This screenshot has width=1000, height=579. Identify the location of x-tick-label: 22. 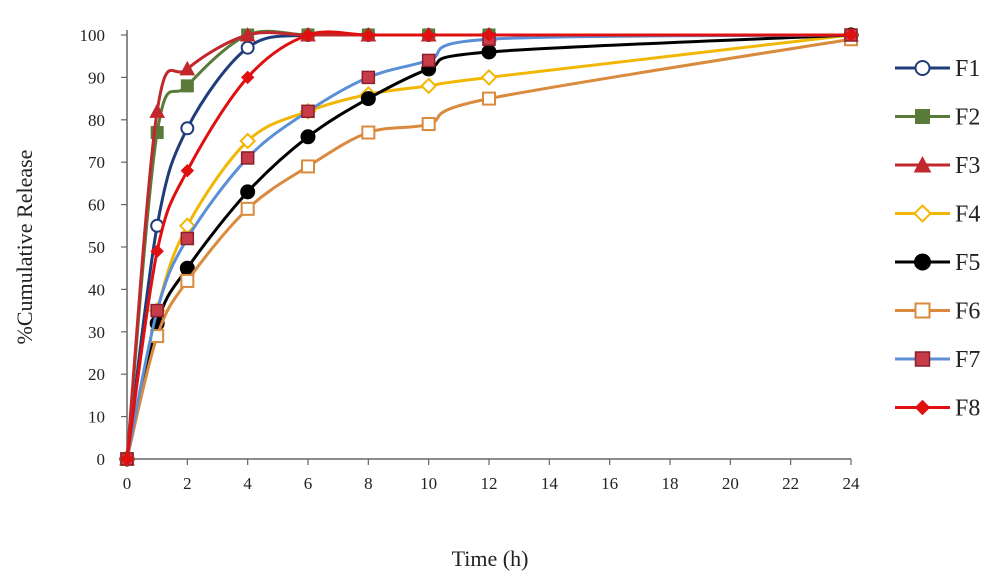
(790, 483).